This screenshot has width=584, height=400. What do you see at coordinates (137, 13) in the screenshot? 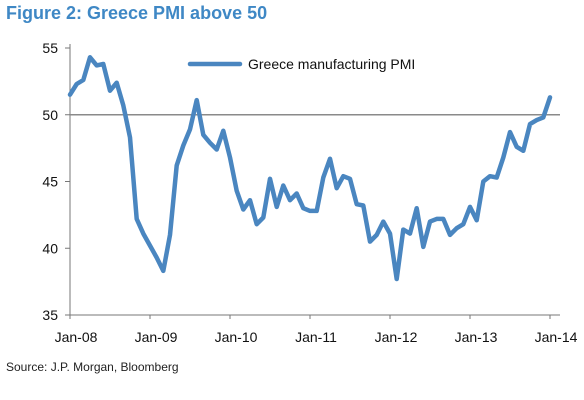
I see `chart-title: Figure 2: Greece PMI above 50` at bounding box center [137, 13].